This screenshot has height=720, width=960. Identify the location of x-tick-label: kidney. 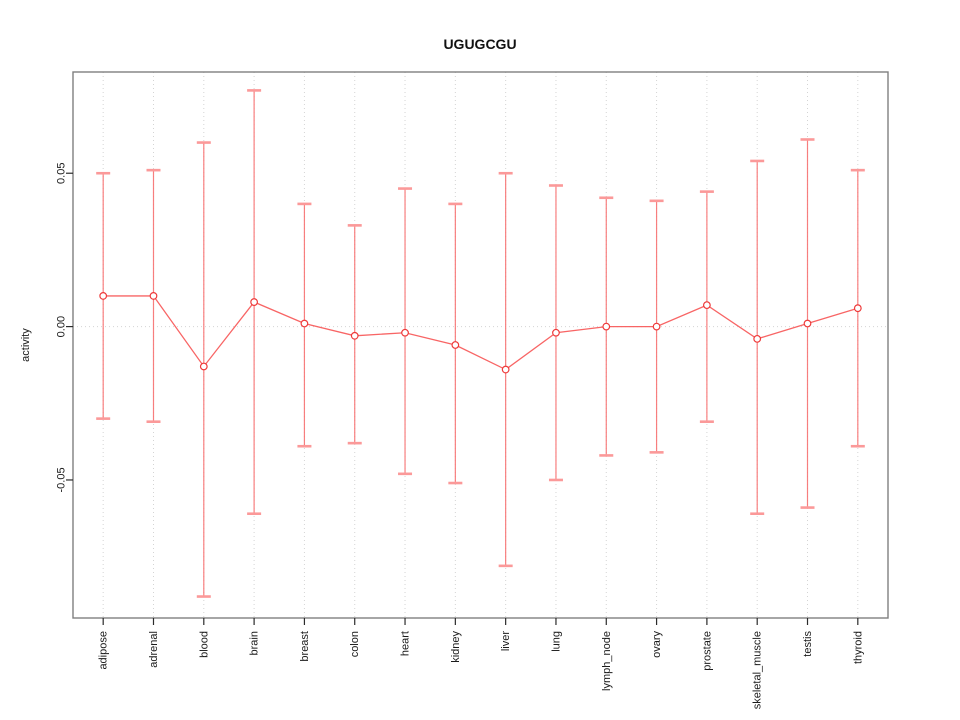
(456, 647).